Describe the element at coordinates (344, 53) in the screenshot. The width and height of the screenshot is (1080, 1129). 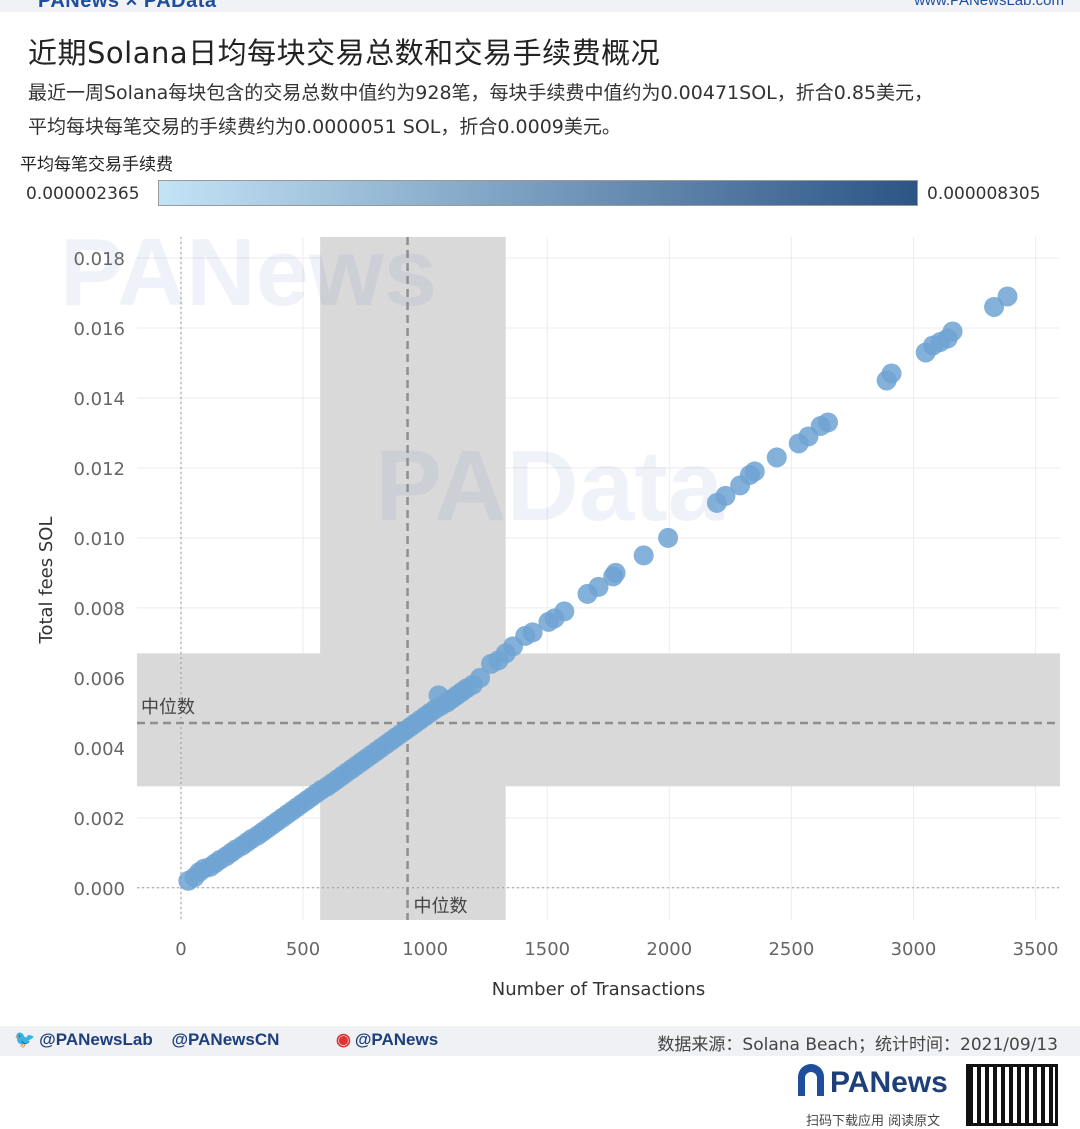
I see `chart-title: 近期Solana日均每块交易总数和交易手续费概况` at that location.